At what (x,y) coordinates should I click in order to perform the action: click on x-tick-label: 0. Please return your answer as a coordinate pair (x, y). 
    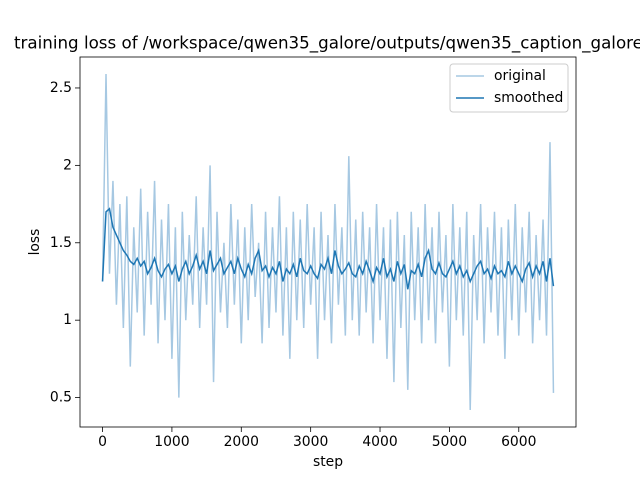
    Looking at the image, I should click on (102, 442).